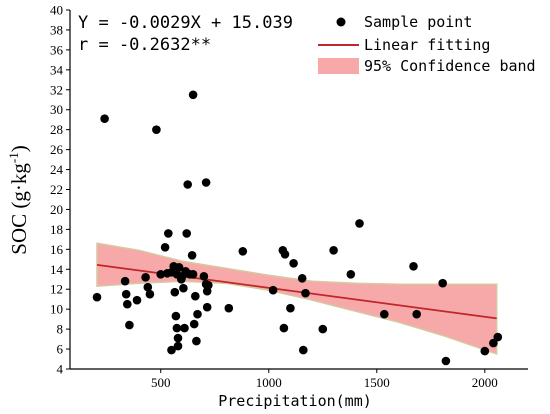  Describe the element at coordinates (485, 382) in the screenshot. I see `x-tick-label: 2000` at that location.